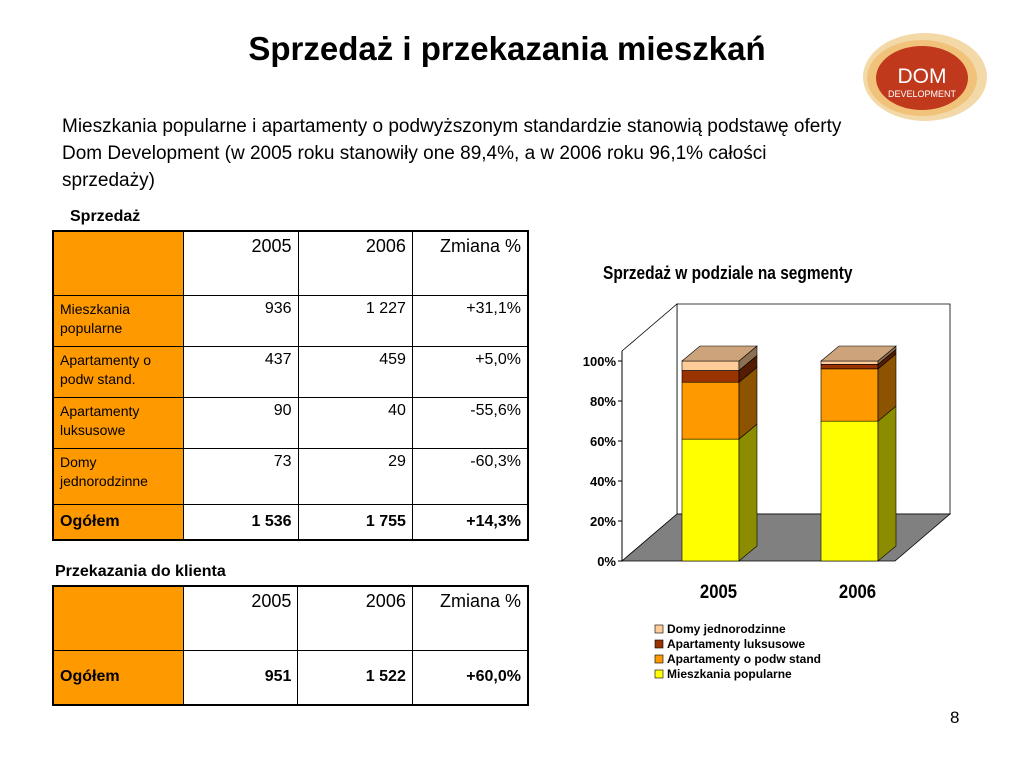 Image resolution: width=1024 pixels, height=768 pixels. Describe the element at coordinates (600, 361) in the screenshot. I see `y-tick-label: 100%` at that location.